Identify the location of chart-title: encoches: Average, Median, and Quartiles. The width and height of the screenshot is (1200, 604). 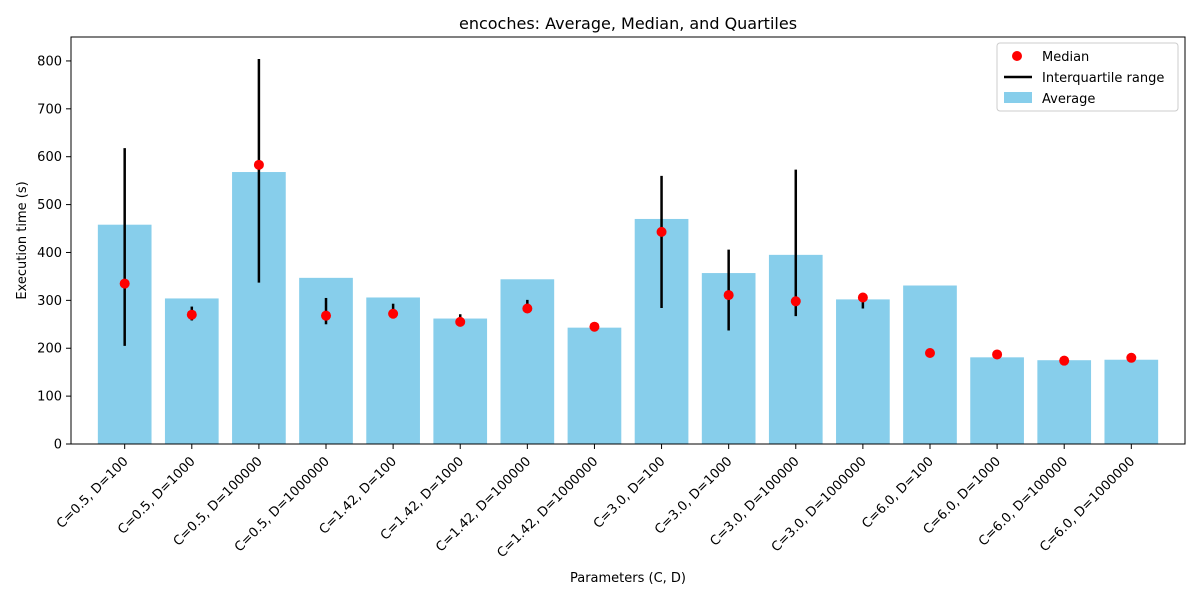
(628, 23).